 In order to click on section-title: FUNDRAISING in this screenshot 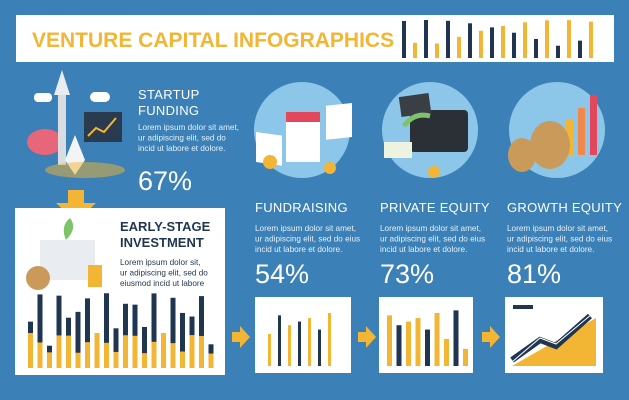, I will do `click(301, 207)`.